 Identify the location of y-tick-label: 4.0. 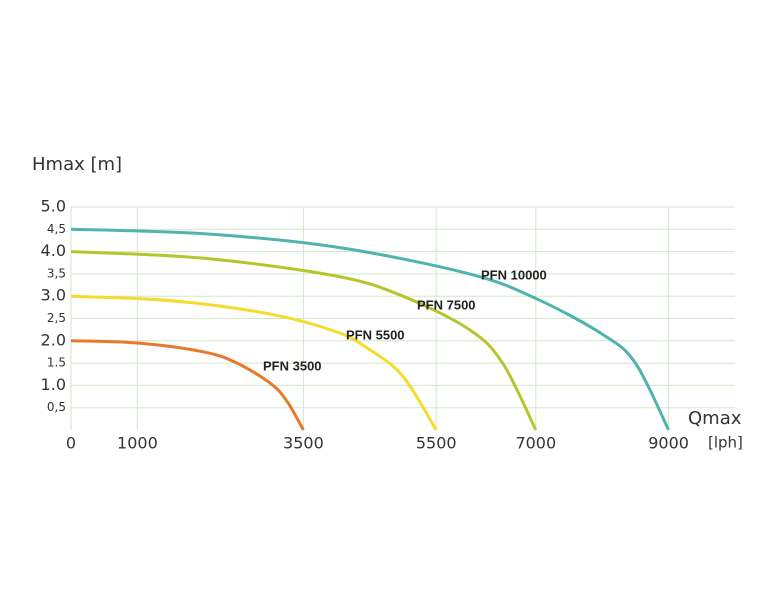
(53, 250).